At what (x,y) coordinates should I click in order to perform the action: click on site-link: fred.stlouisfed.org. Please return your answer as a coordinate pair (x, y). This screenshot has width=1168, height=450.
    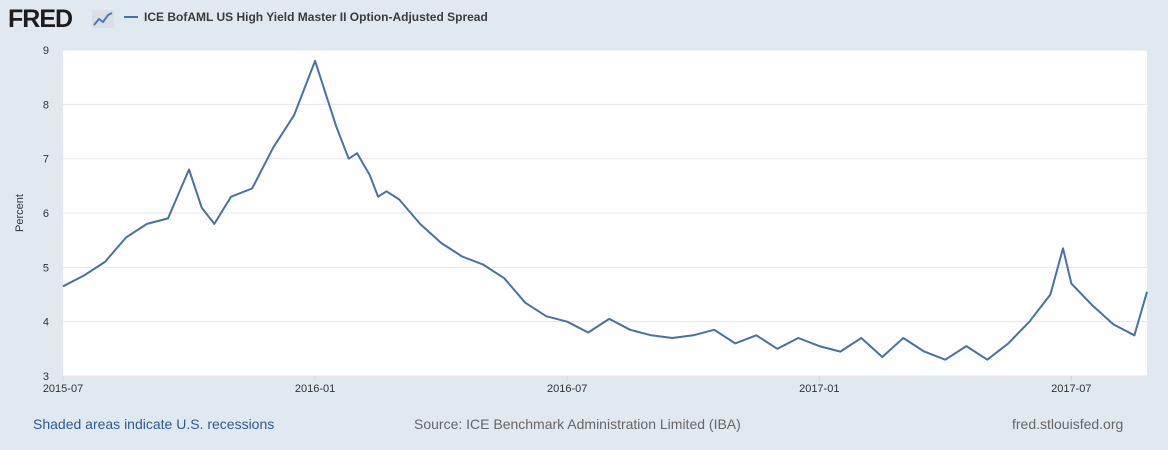
    Looking at the image, I should click on (1068, 424).